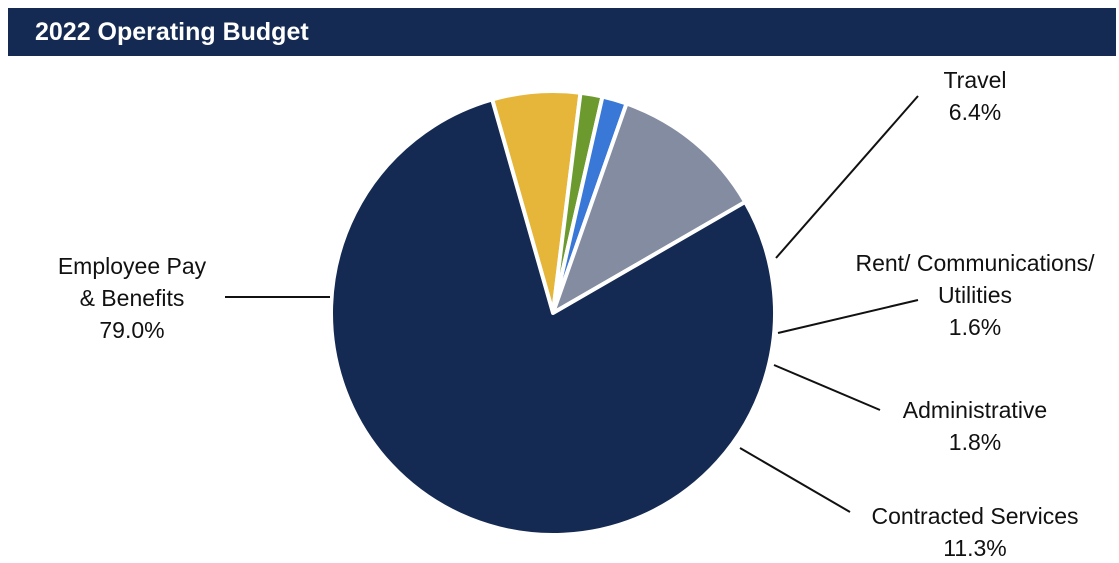 The height and width of the screenshot is (563, 1119). I want to click on leader-line-administrative, so click(827, 387).